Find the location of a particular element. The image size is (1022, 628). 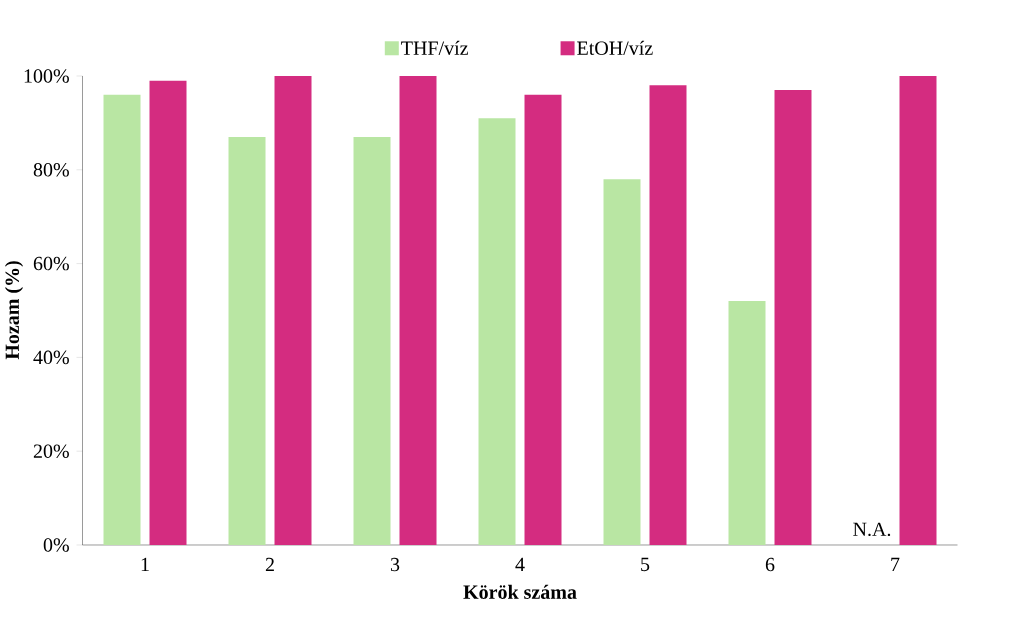

y-tick-label: 60% is located at coordinates (51, 263).